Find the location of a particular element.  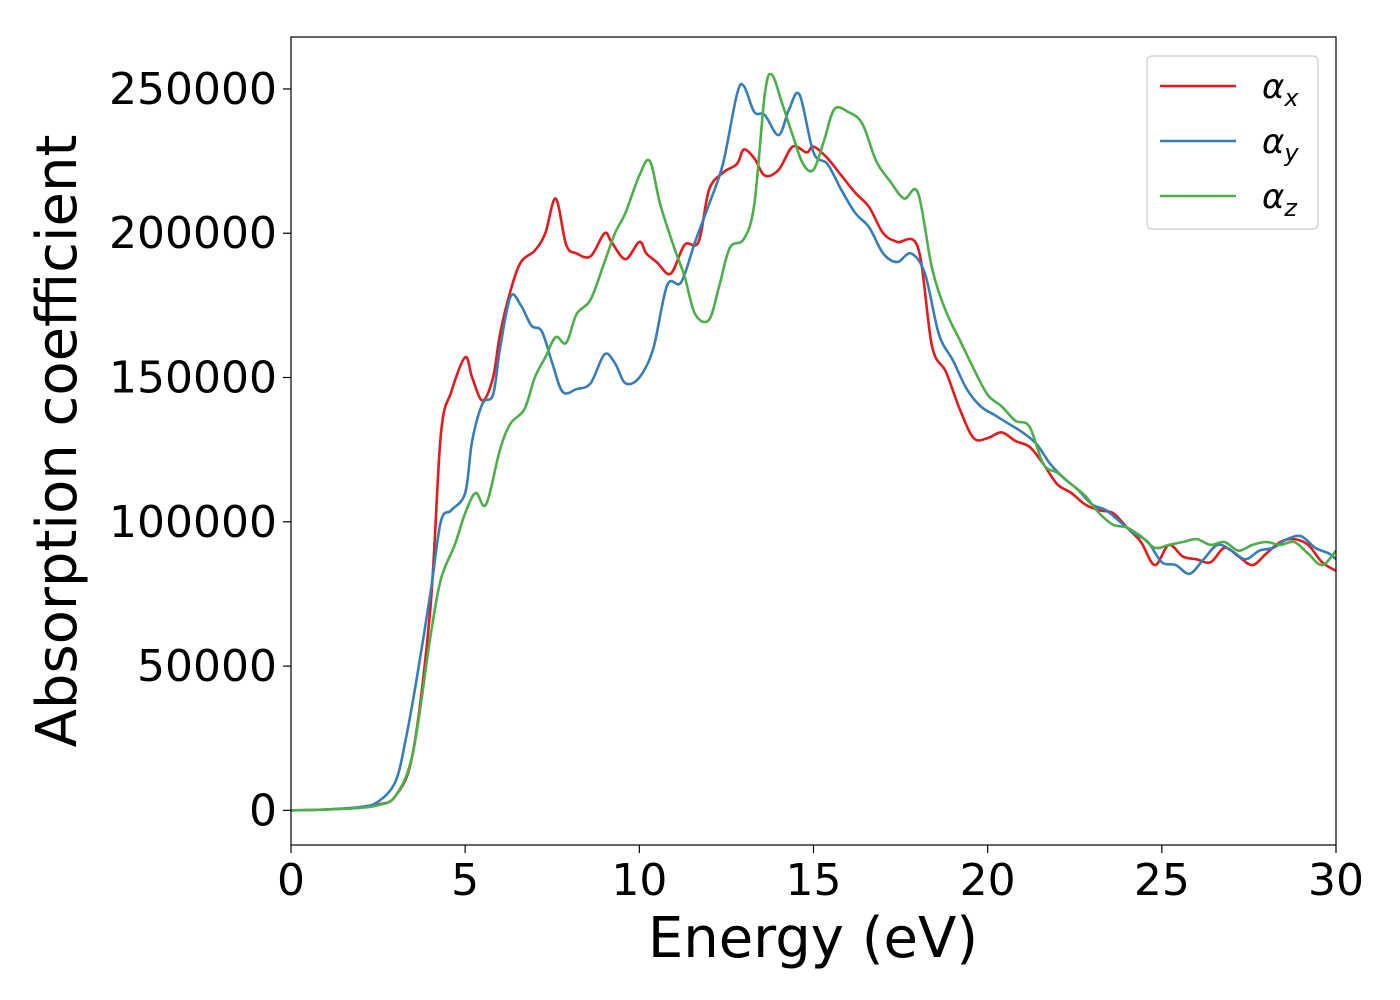

y-tick-label: 200000 is located at coordinates (193, 233).